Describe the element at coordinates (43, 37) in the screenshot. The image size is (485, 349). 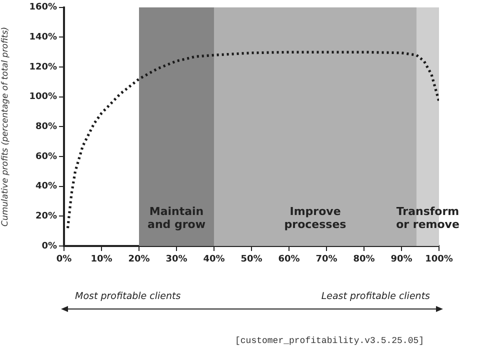
I see `y-tick-label: 140%` at that location.